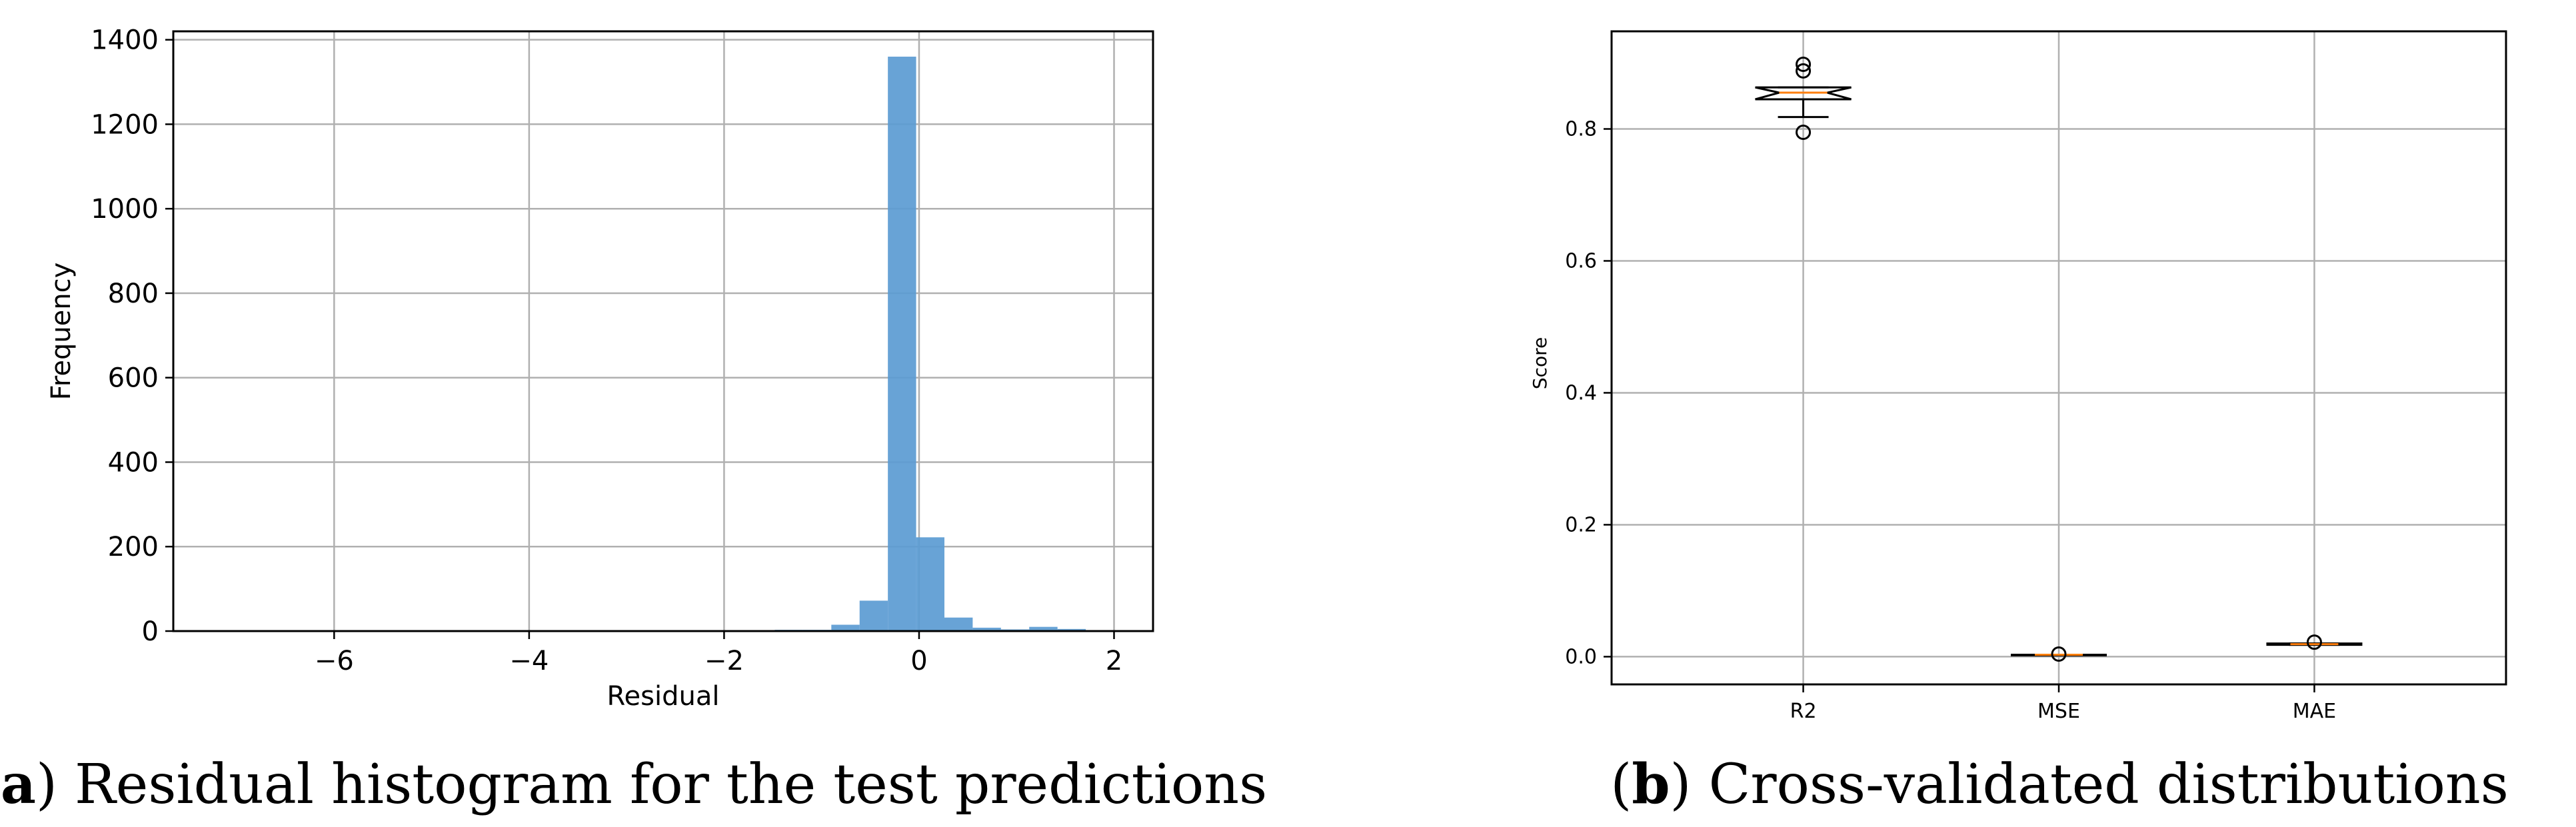 This screenshot has height=827, width=2576. Describe the element at coordinates (2058, 711) in the screenshot. I see `boxplot-x-tick-label: MSE` at that location.